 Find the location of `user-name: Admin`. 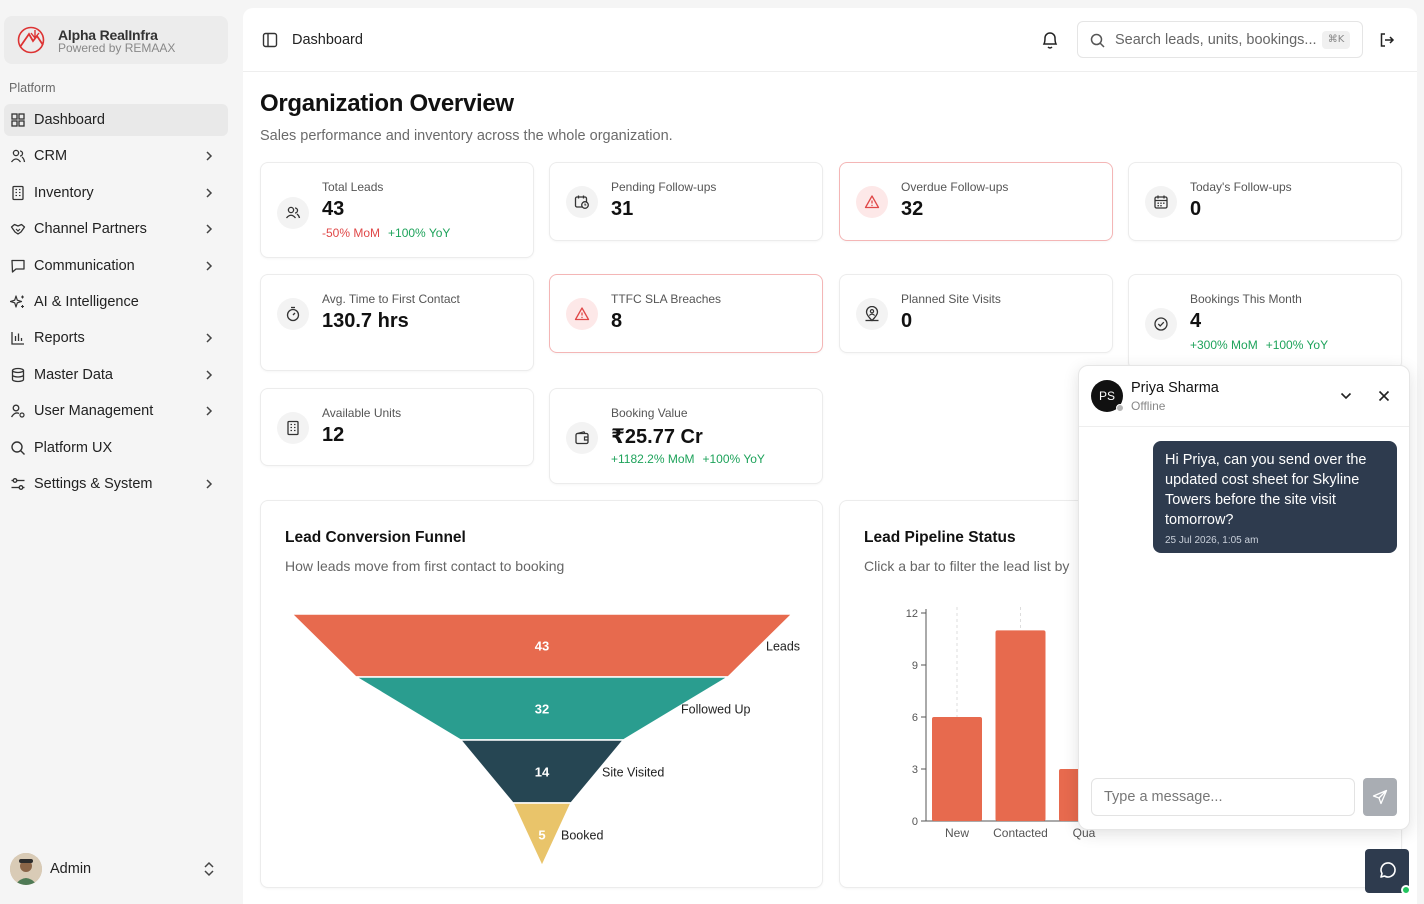

user-name: Admin is located at coordinates (71, 869).